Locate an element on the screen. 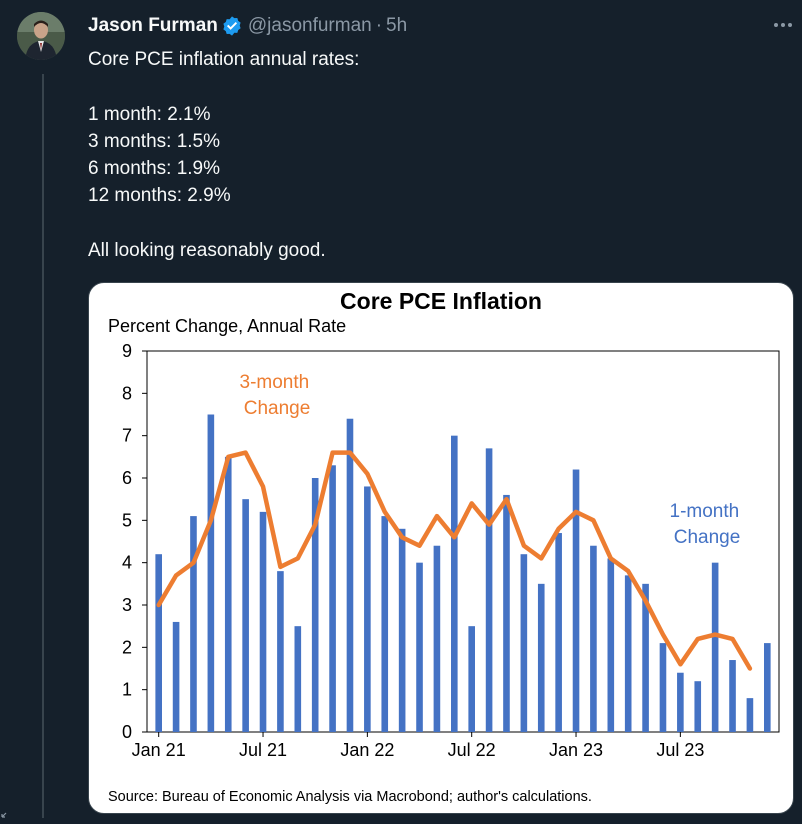  tweet-line: 1 month: 2.1% is located at coordinates (149, 114).